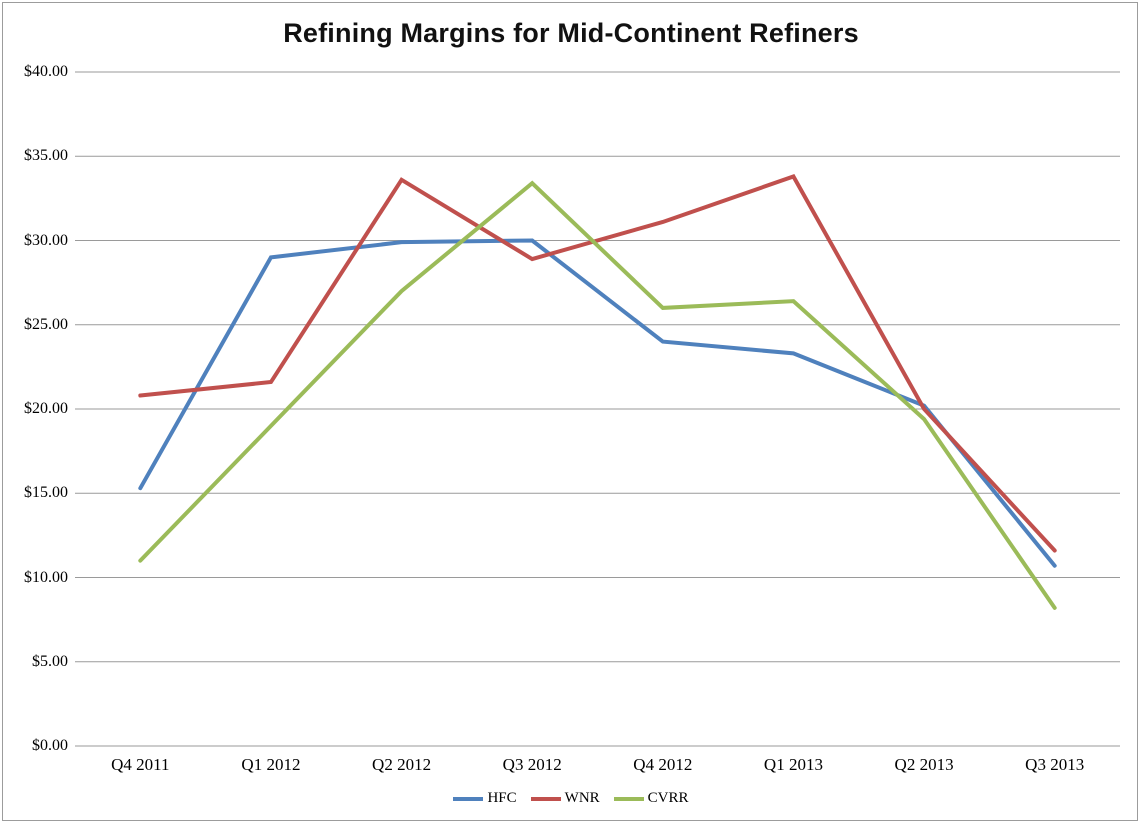  What do you see at coordinates (793, 764) in the screenshot?
I see `x-axis-tick-label: Q1 2013` at bounding box center [793, 764].